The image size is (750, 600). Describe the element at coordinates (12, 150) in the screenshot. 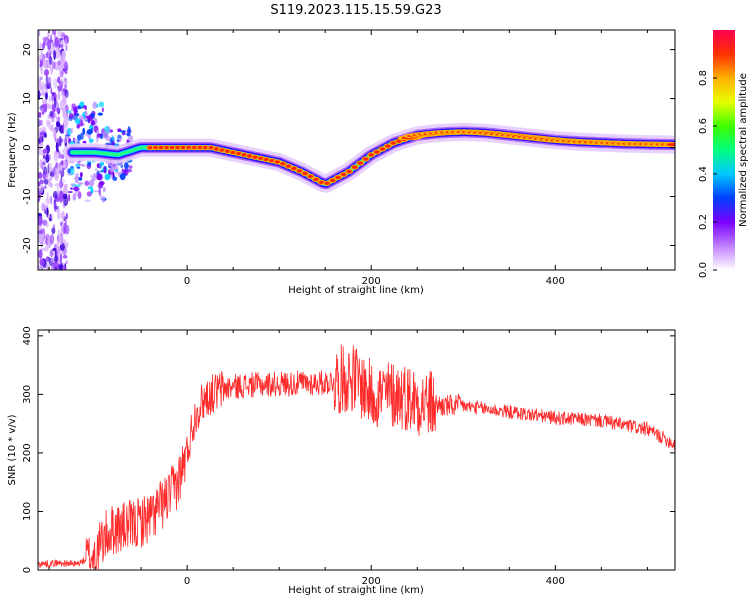

I see `spectrogram-ylabel: Frequency (Hz)` at that location.